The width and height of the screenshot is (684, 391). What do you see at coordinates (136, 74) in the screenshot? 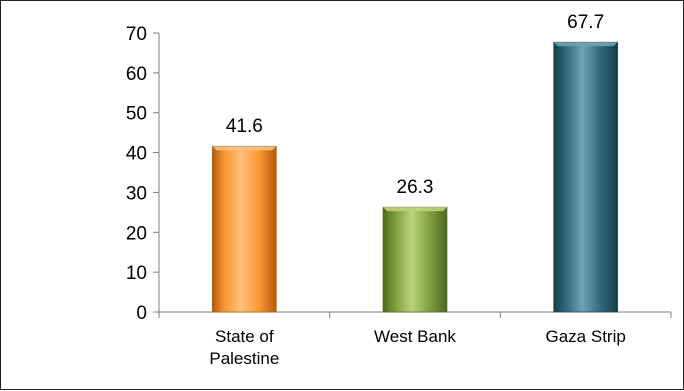
I see `y-tick-label: 60` at bounding box center [136, 74].